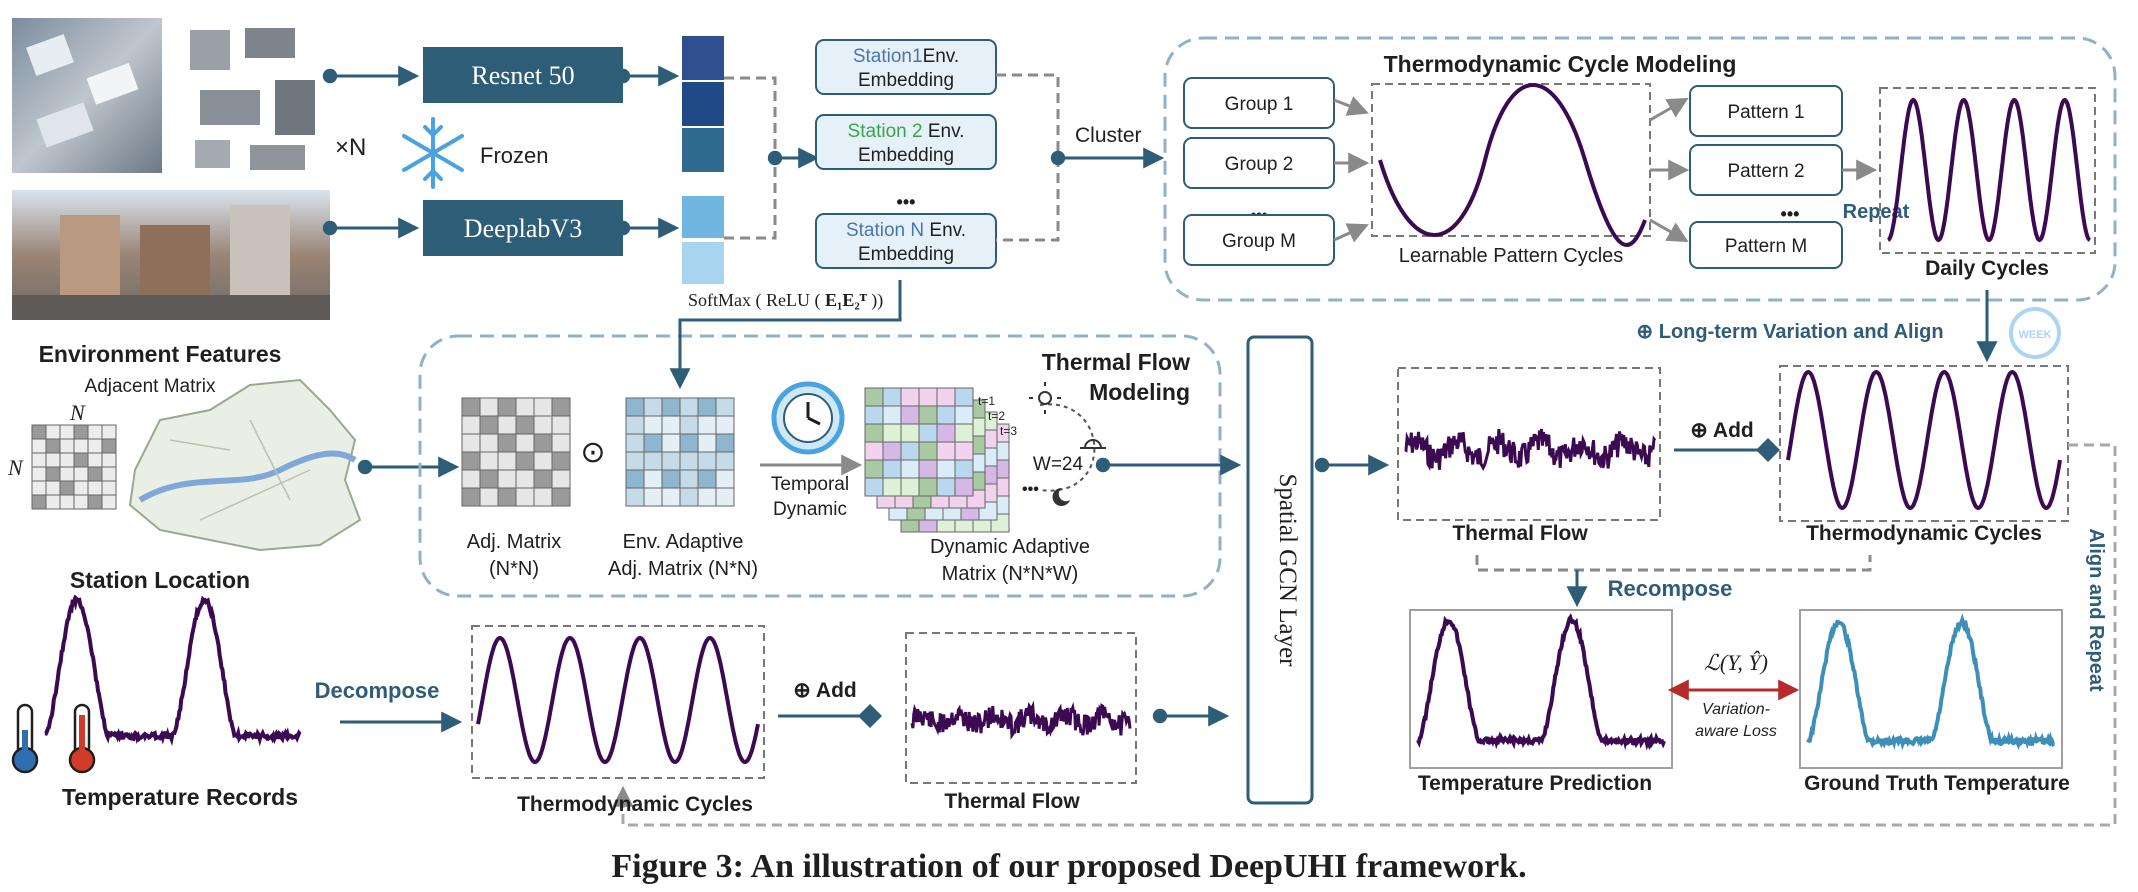  What do you see at coordinates (1045, 398) in the screenshot?
I see `sun-icon` at bounding box center [1045, 398].